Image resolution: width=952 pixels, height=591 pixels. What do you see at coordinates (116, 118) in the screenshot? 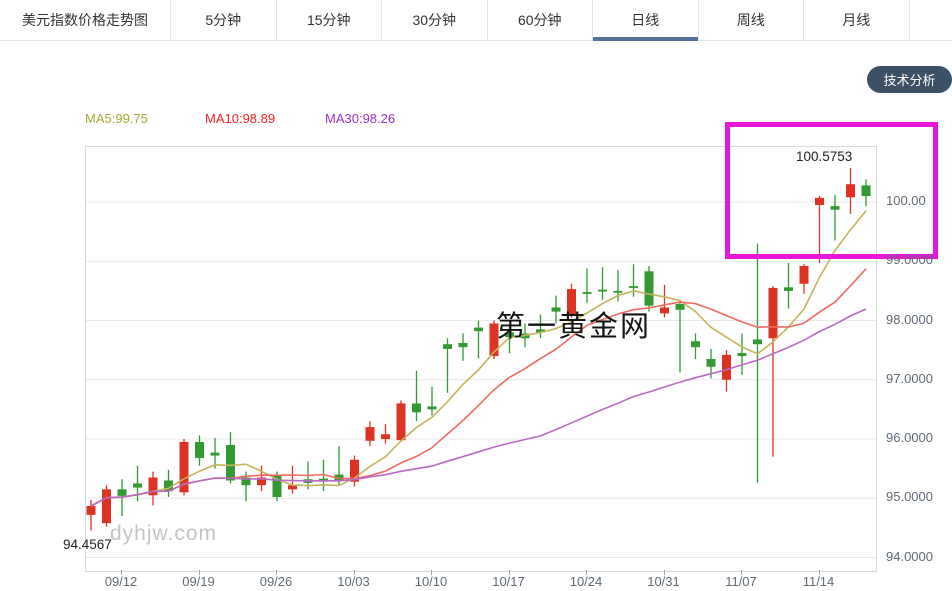
I see `ma5-value-label: MA5:99.75` at bounding box center [116, 118].